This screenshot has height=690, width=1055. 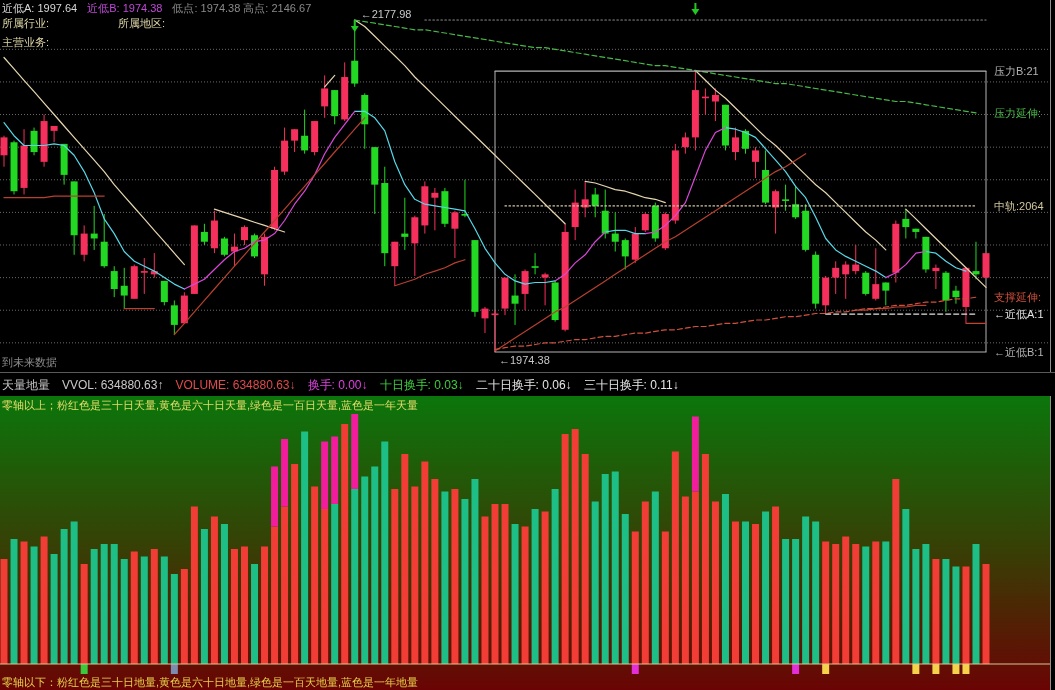 What do you see at coordinates (113, 385) in the screenshot?
I see `text: VVOL: 634880.63↑` at bounding box center [113, 385].